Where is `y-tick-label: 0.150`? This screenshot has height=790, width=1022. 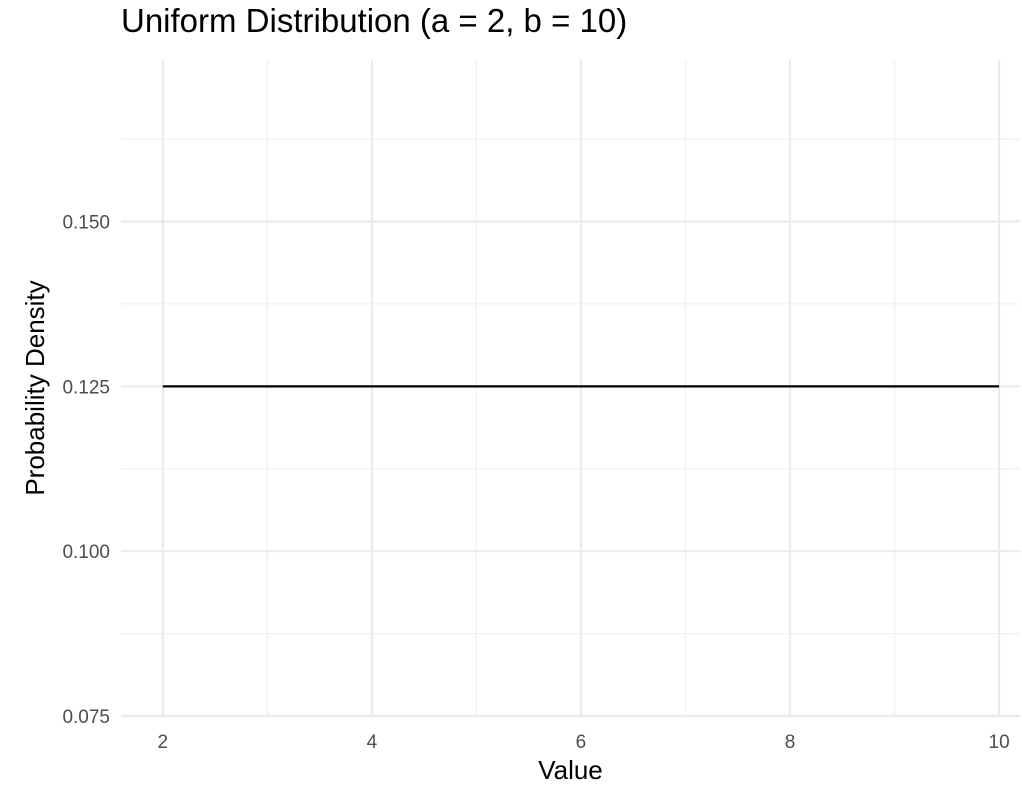
y-tick-label: 0.150 is located at coordinates (86, 223).